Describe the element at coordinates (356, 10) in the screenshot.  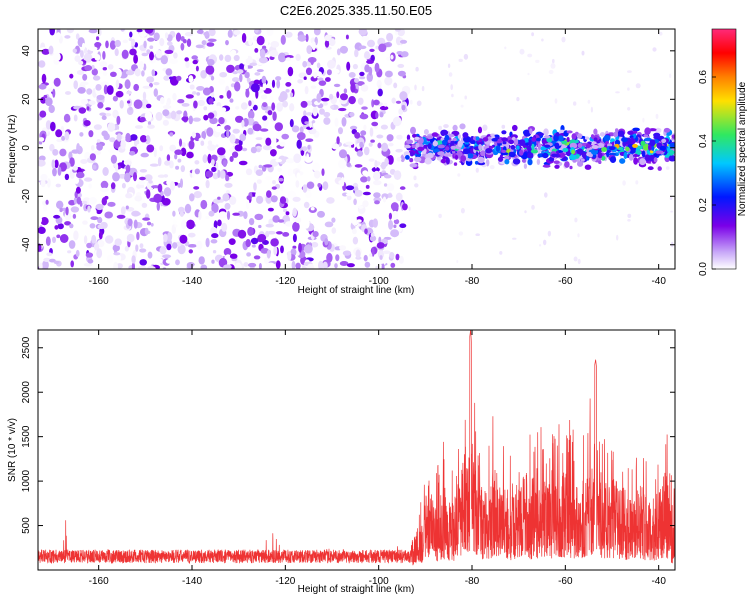
I see `figure-title: C2E6.2025.335.11.50.E05` at that location.